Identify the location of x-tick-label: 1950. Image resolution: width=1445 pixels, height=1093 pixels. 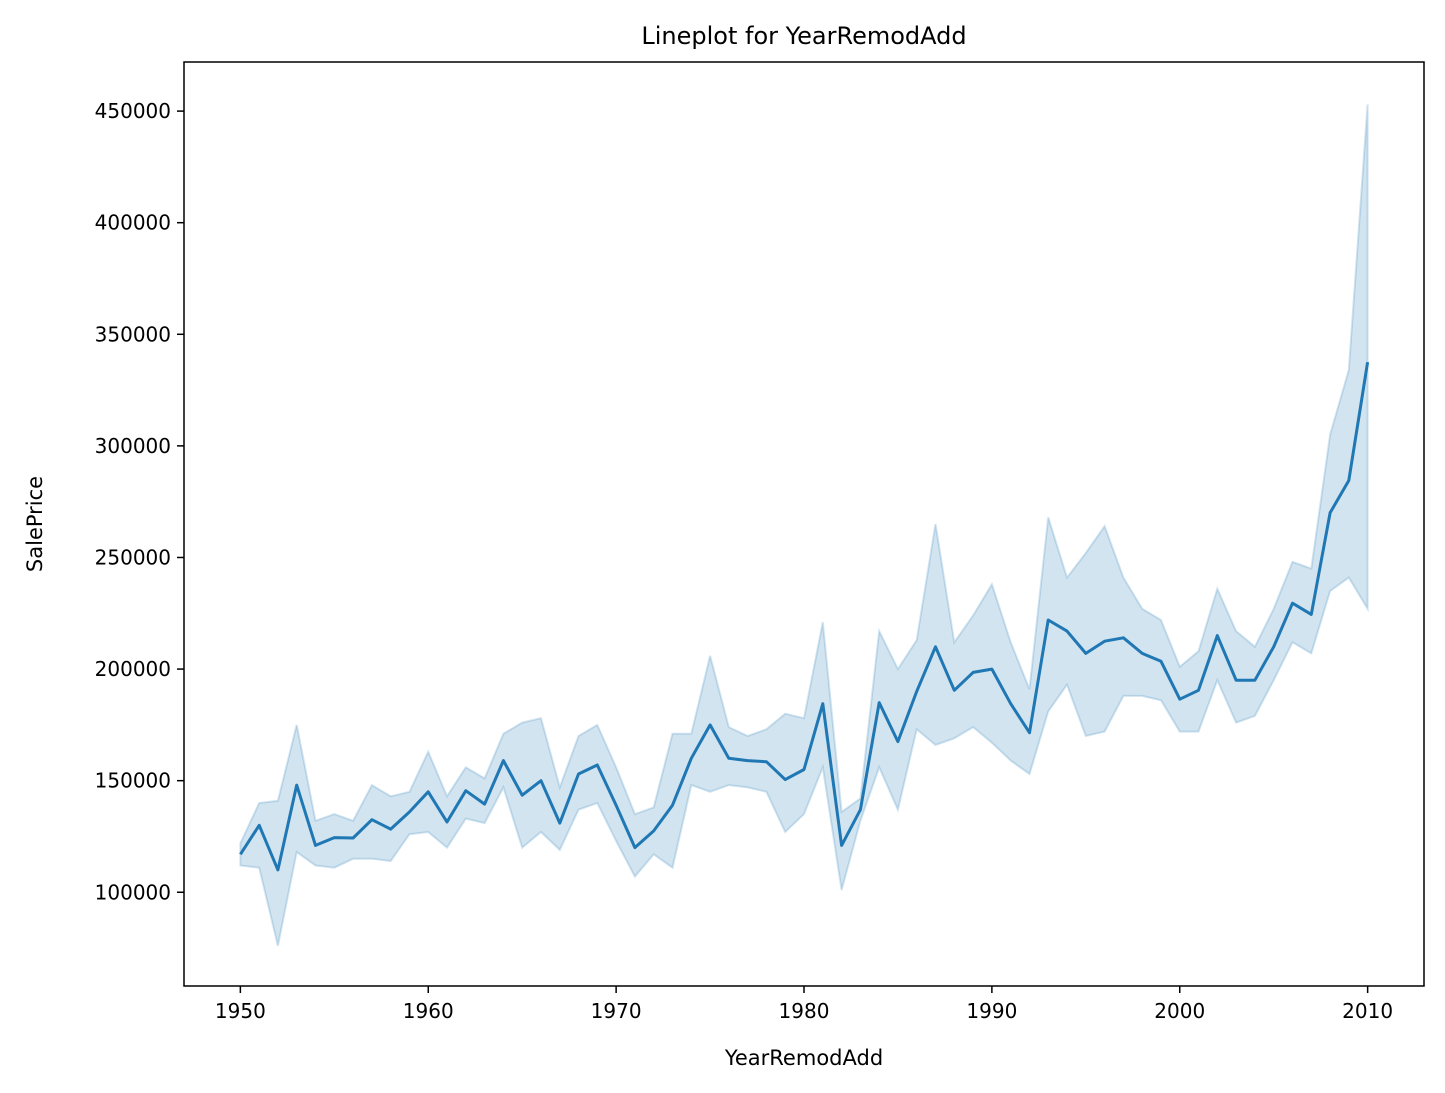
(240, 1011).